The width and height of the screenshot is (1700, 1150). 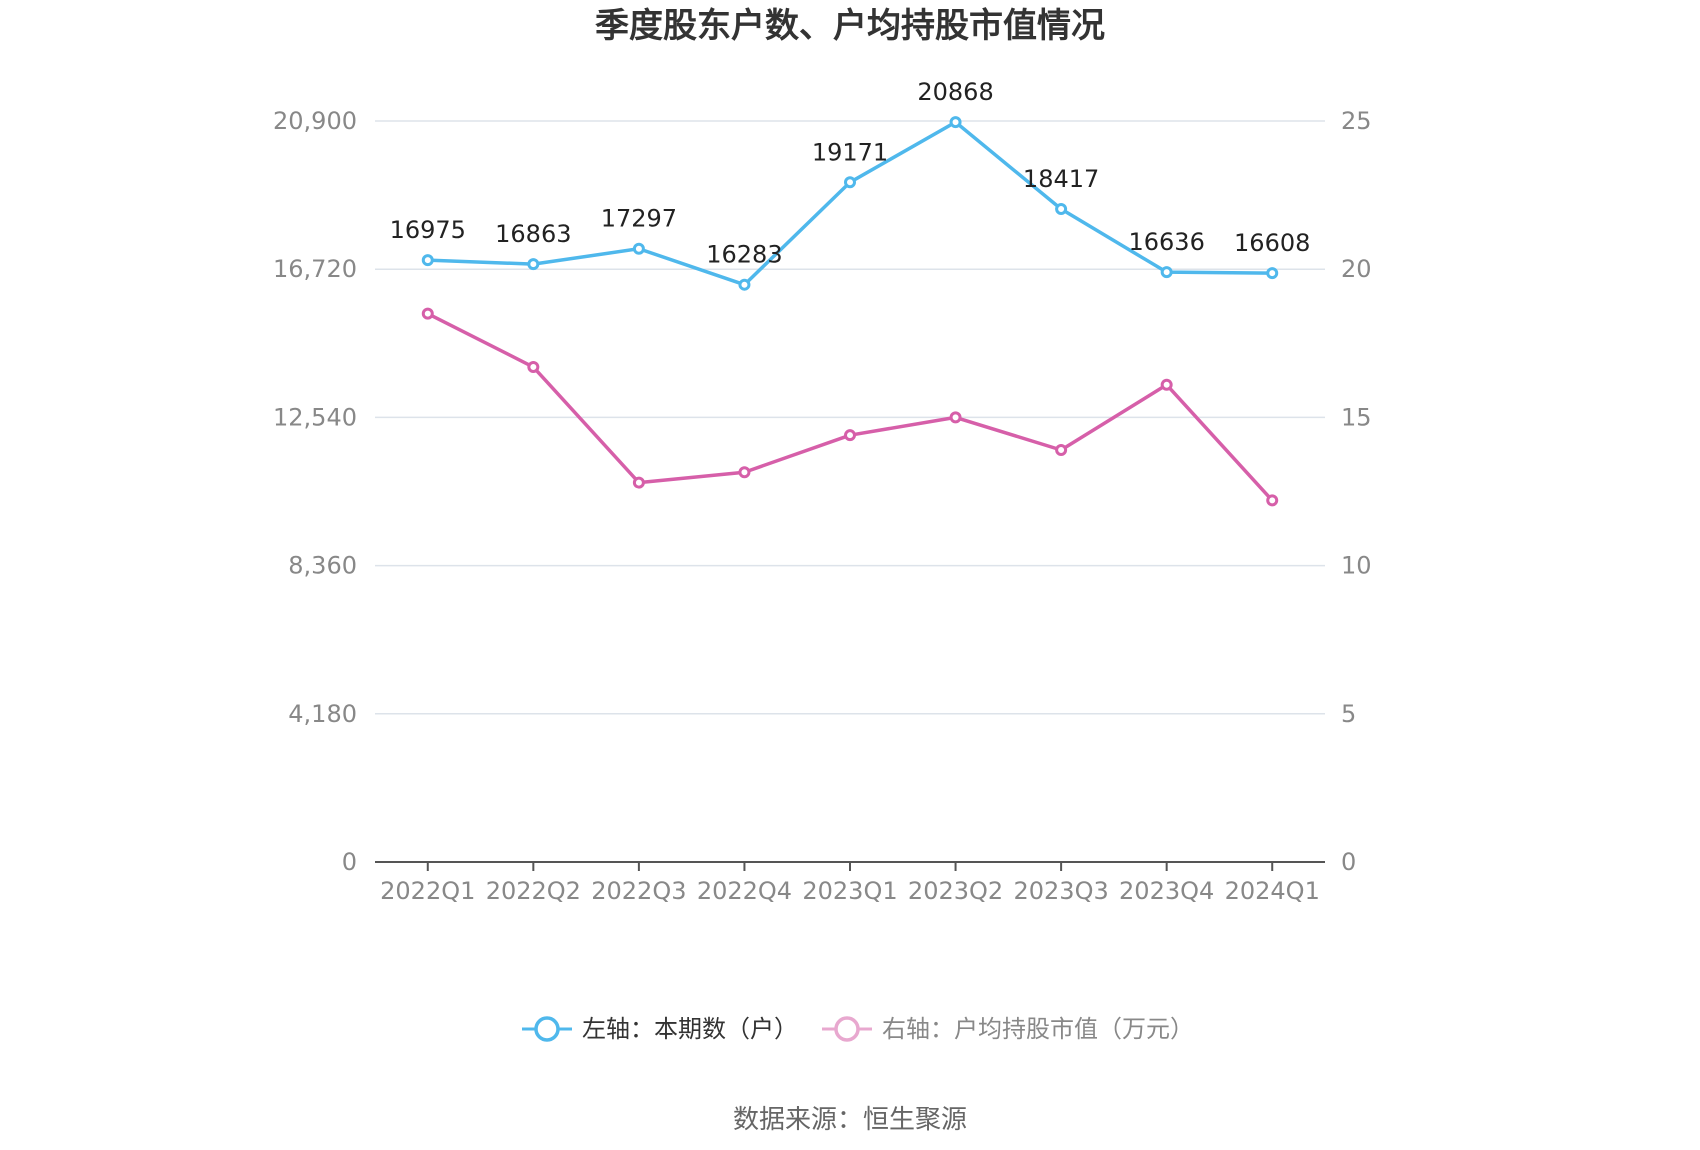 I want to click on legend: 左轴：本期数（户） 右轴：户均持股市值（万元）, so click(x=858, y=1029).